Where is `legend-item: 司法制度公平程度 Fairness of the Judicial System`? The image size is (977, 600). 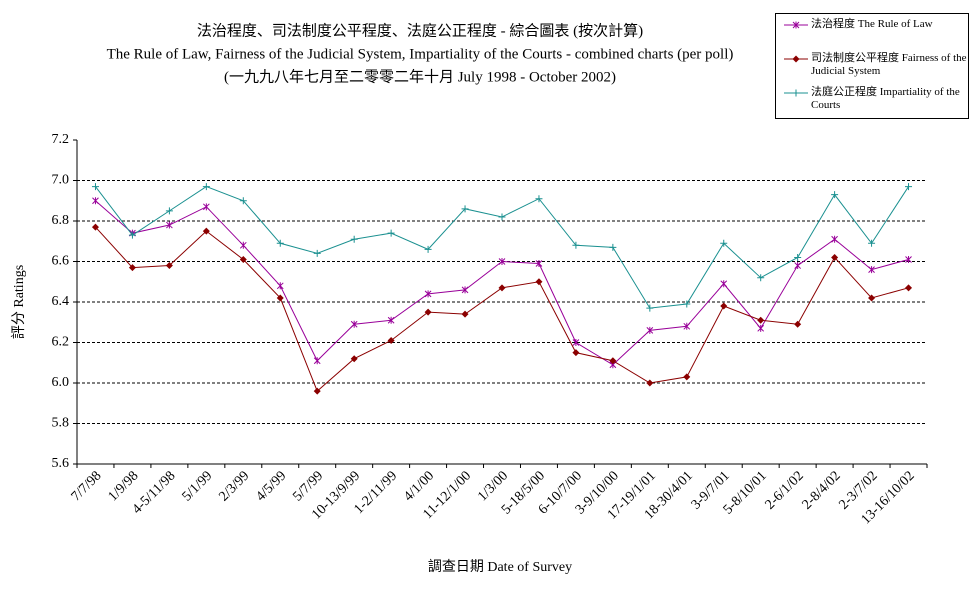 legend-item: 司法制度公平程度 Fairness of the Judicial System is located at coordinates (876, 65).